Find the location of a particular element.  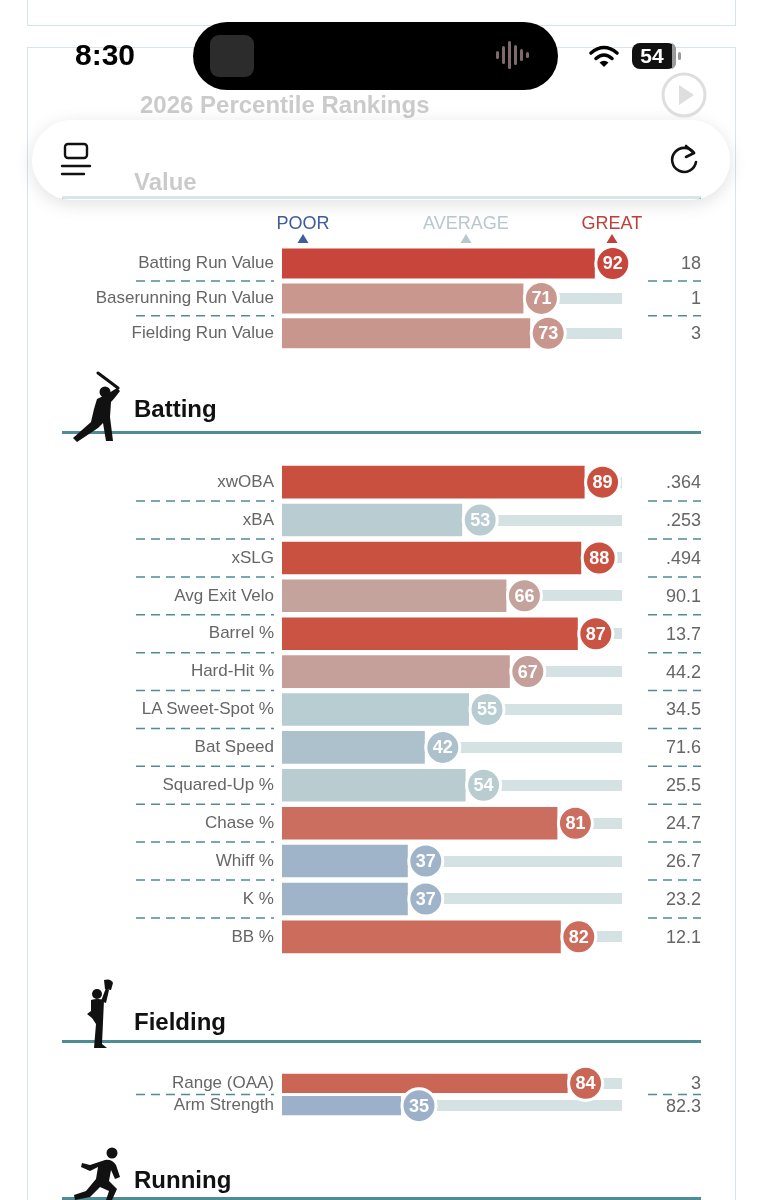

text: 24.7 is located at coordinates (683, 822).